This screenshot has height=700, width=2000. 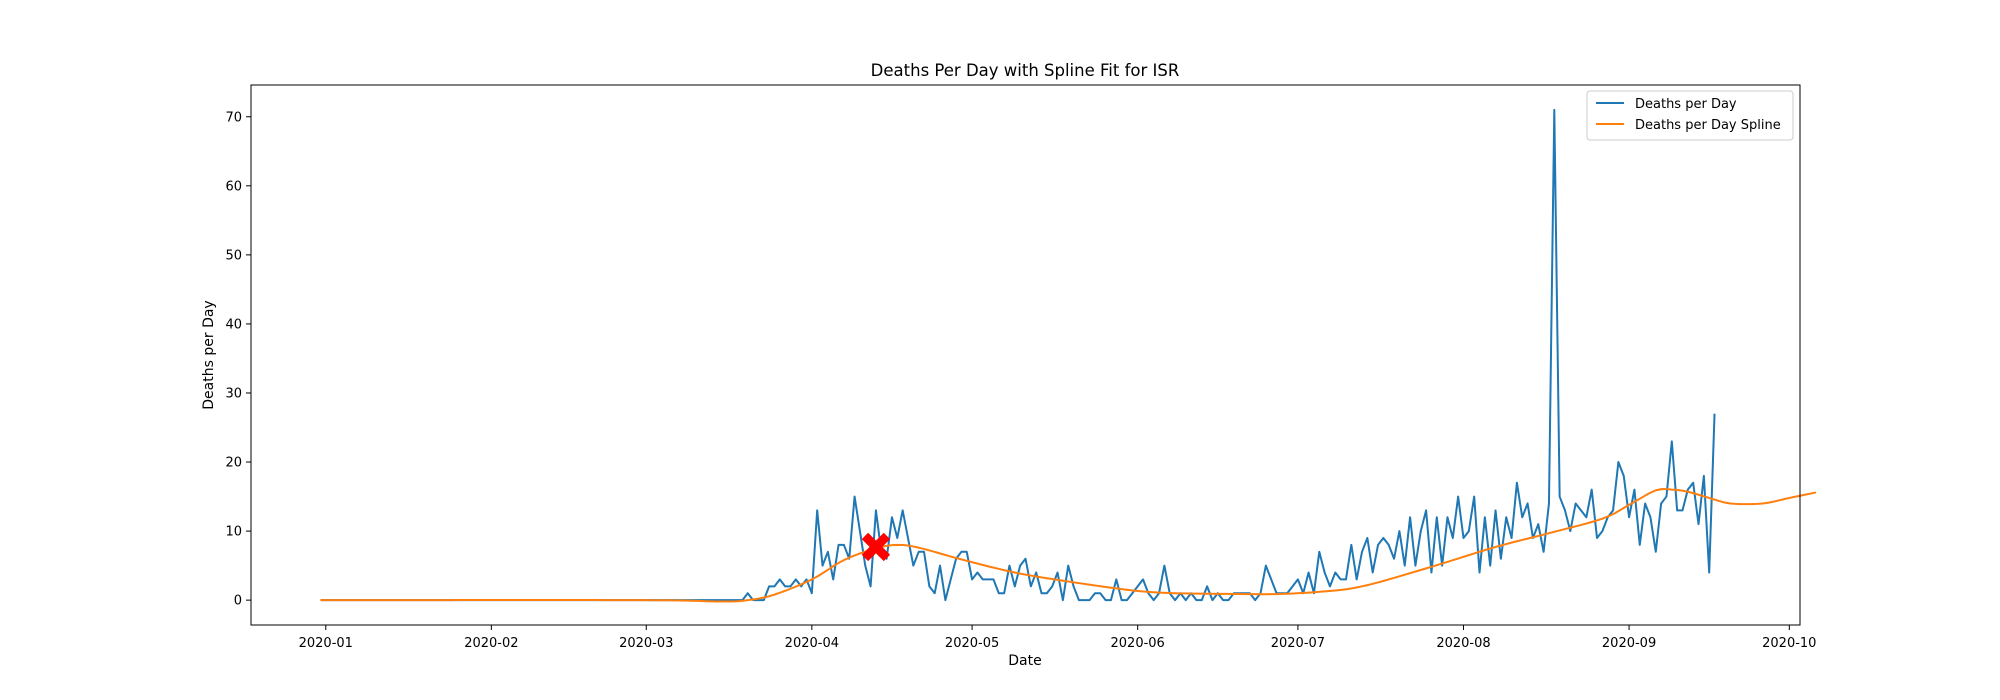 I want to click on y-tick-label: 50, so click(x=233, y=255).